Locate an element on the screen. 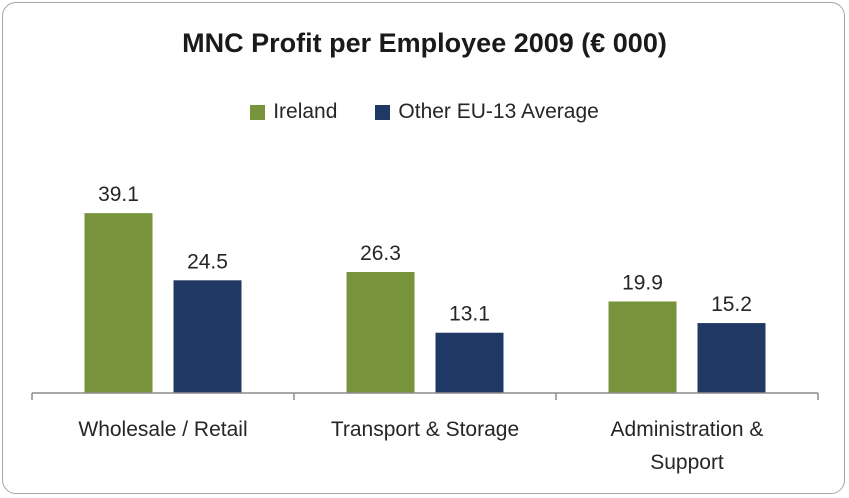 This screenshot has height=498, width=849. data-label-other-eu-0: 24.5 is located at coordinates (207, 261).